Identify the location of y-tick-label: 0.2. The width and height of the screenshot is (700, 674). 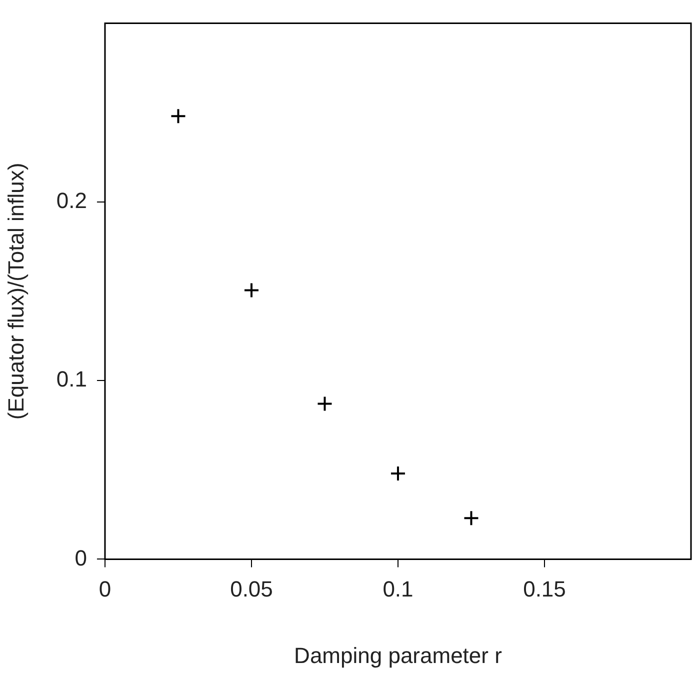
(71, 200).